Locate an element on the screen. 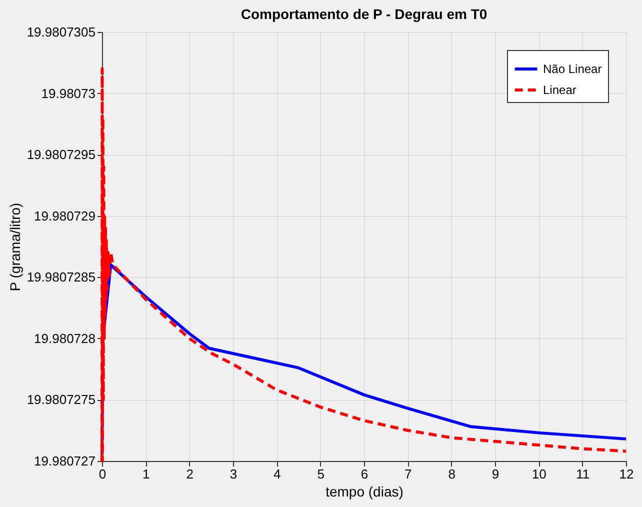  x-tick-label: 10 is located at coordinates (539, 474).